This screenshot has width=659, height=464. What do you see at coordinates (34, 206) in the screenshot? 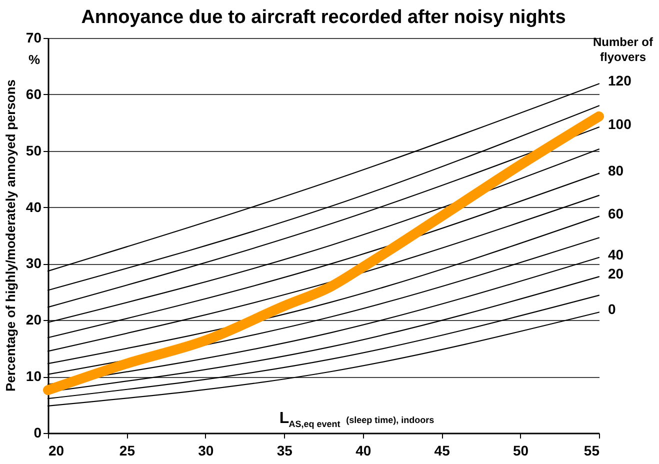
I see `y-tick-label: 40` at bounding box center [34, 206].